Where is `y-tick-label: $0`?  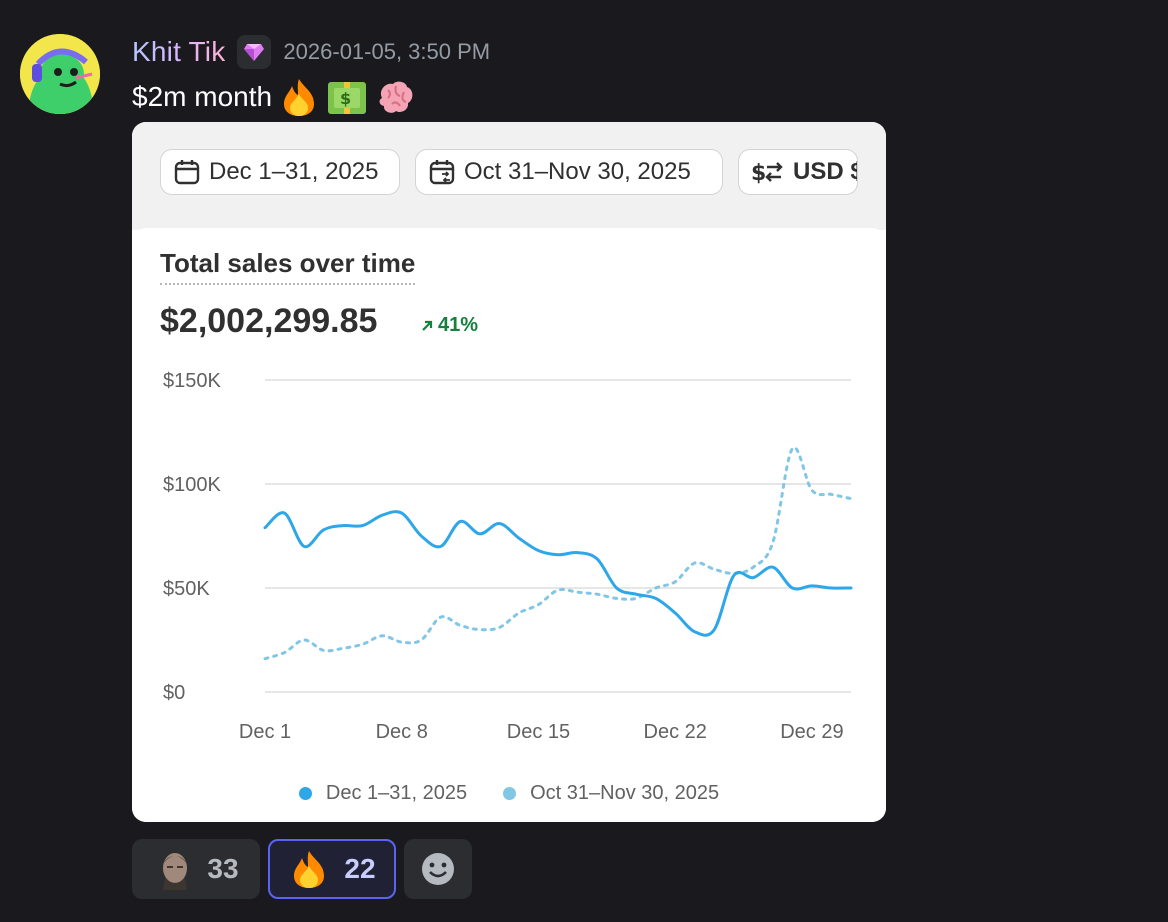
y-tick-label: $0 is located at coordinates (174, 693).